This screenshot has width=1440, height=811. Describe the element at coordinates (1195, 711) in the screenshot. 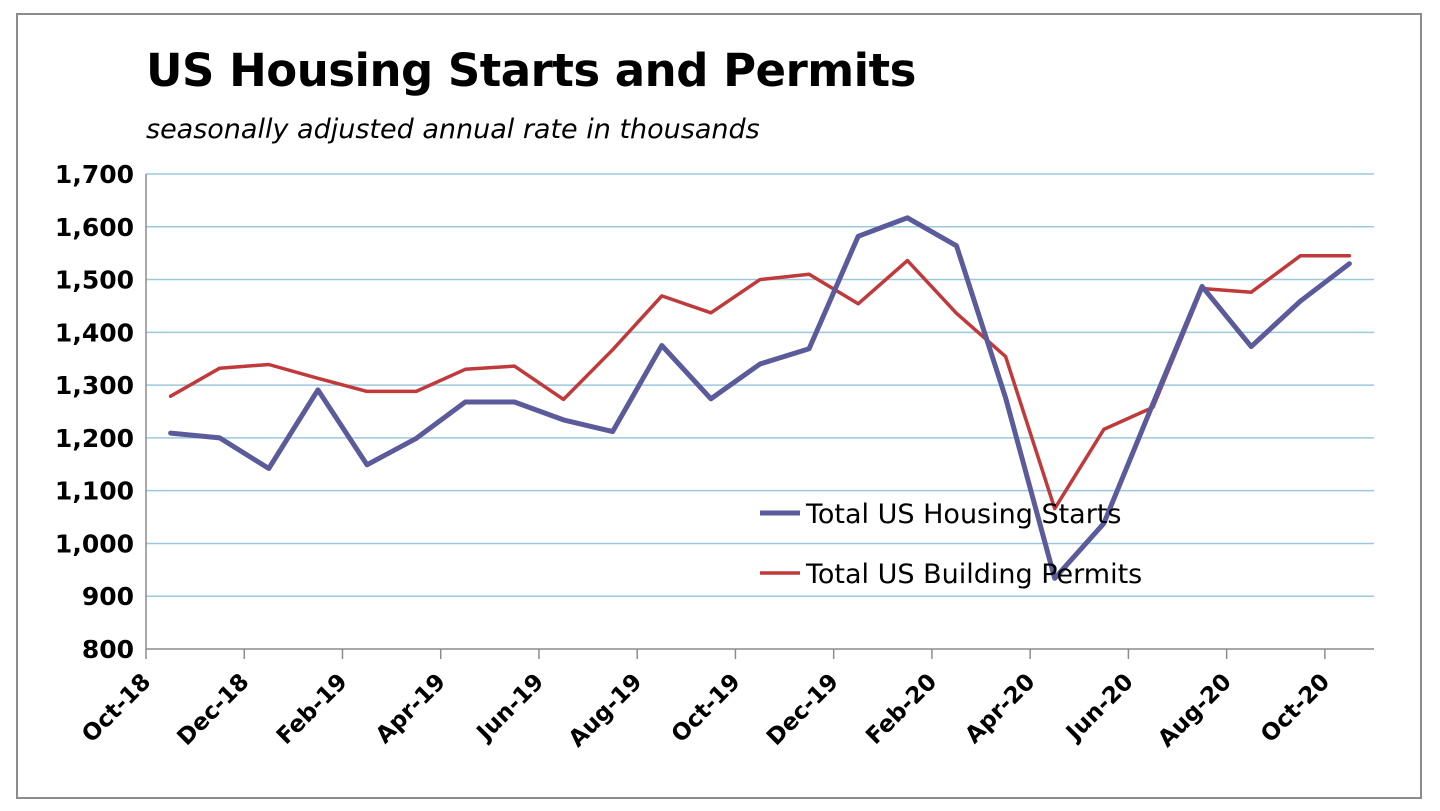

I see `x-tick-label: Aug-20` at that location.